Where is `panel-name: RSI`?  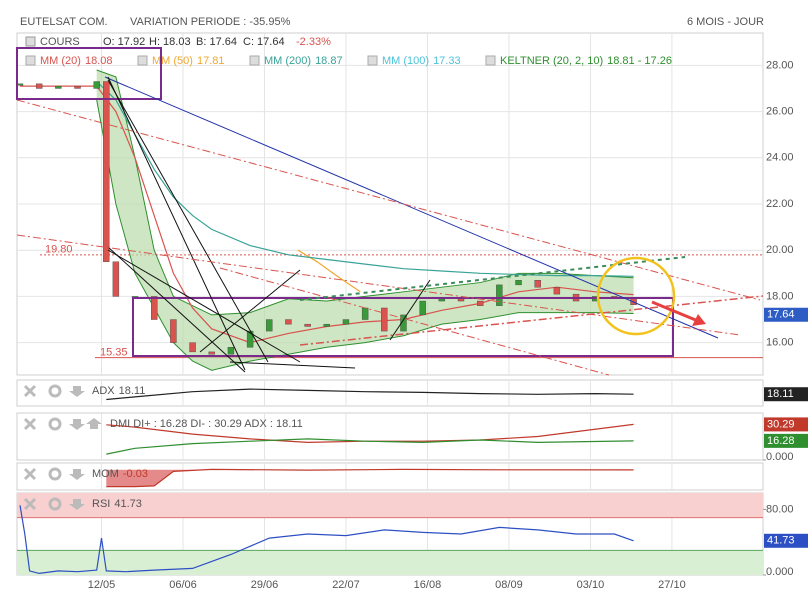
panel-name: RSI is located at coordinates (101, 504).